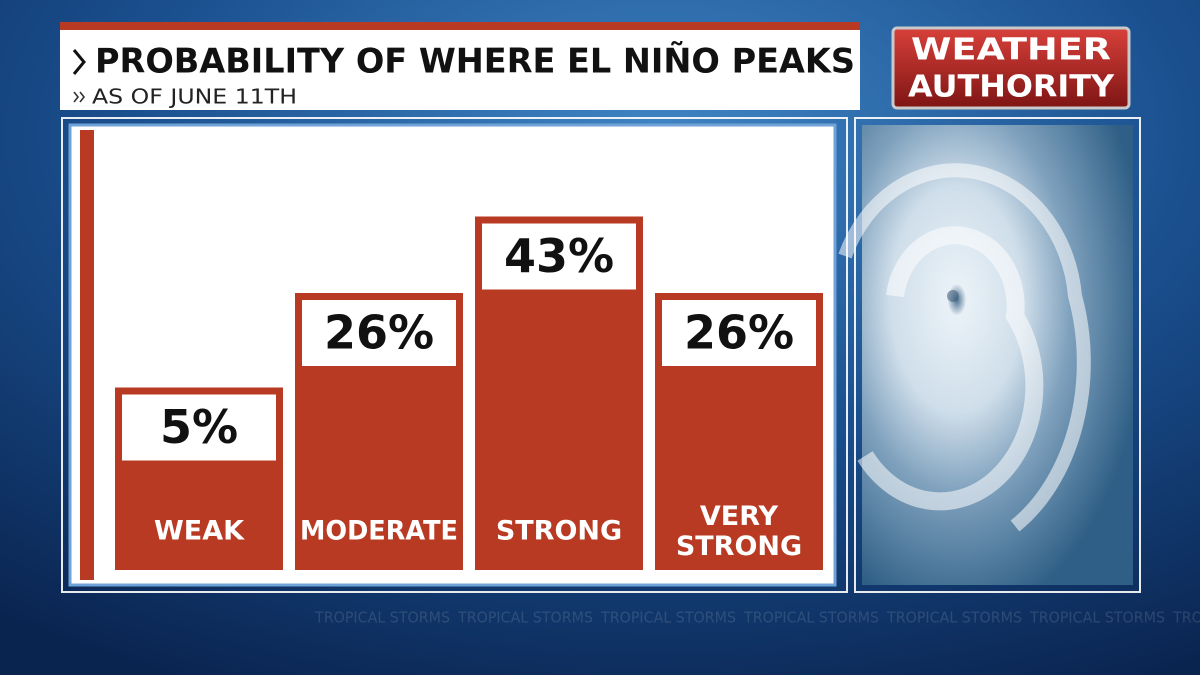 The width and height of the screenshot is (1200, 675). I want to click on header-box, so click(460, 66).